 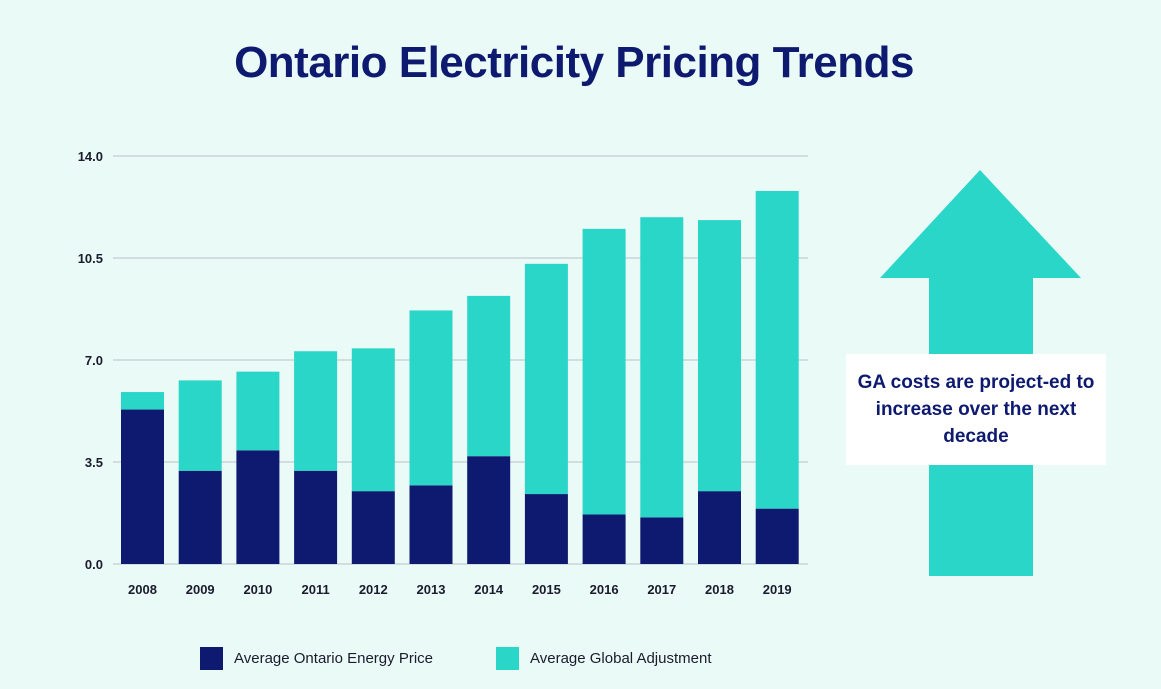 I want to click on legend-label-energy-price: Average Ontario Energy Price, so click(x=333, y=658).